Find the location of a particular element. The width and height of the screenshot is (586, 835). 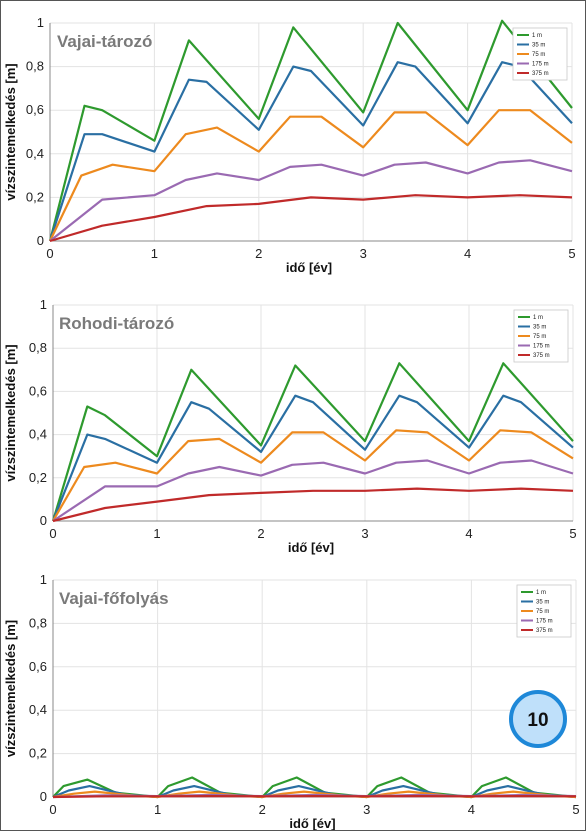

page-number-badge: 10 is located at coordinates (538, 719).